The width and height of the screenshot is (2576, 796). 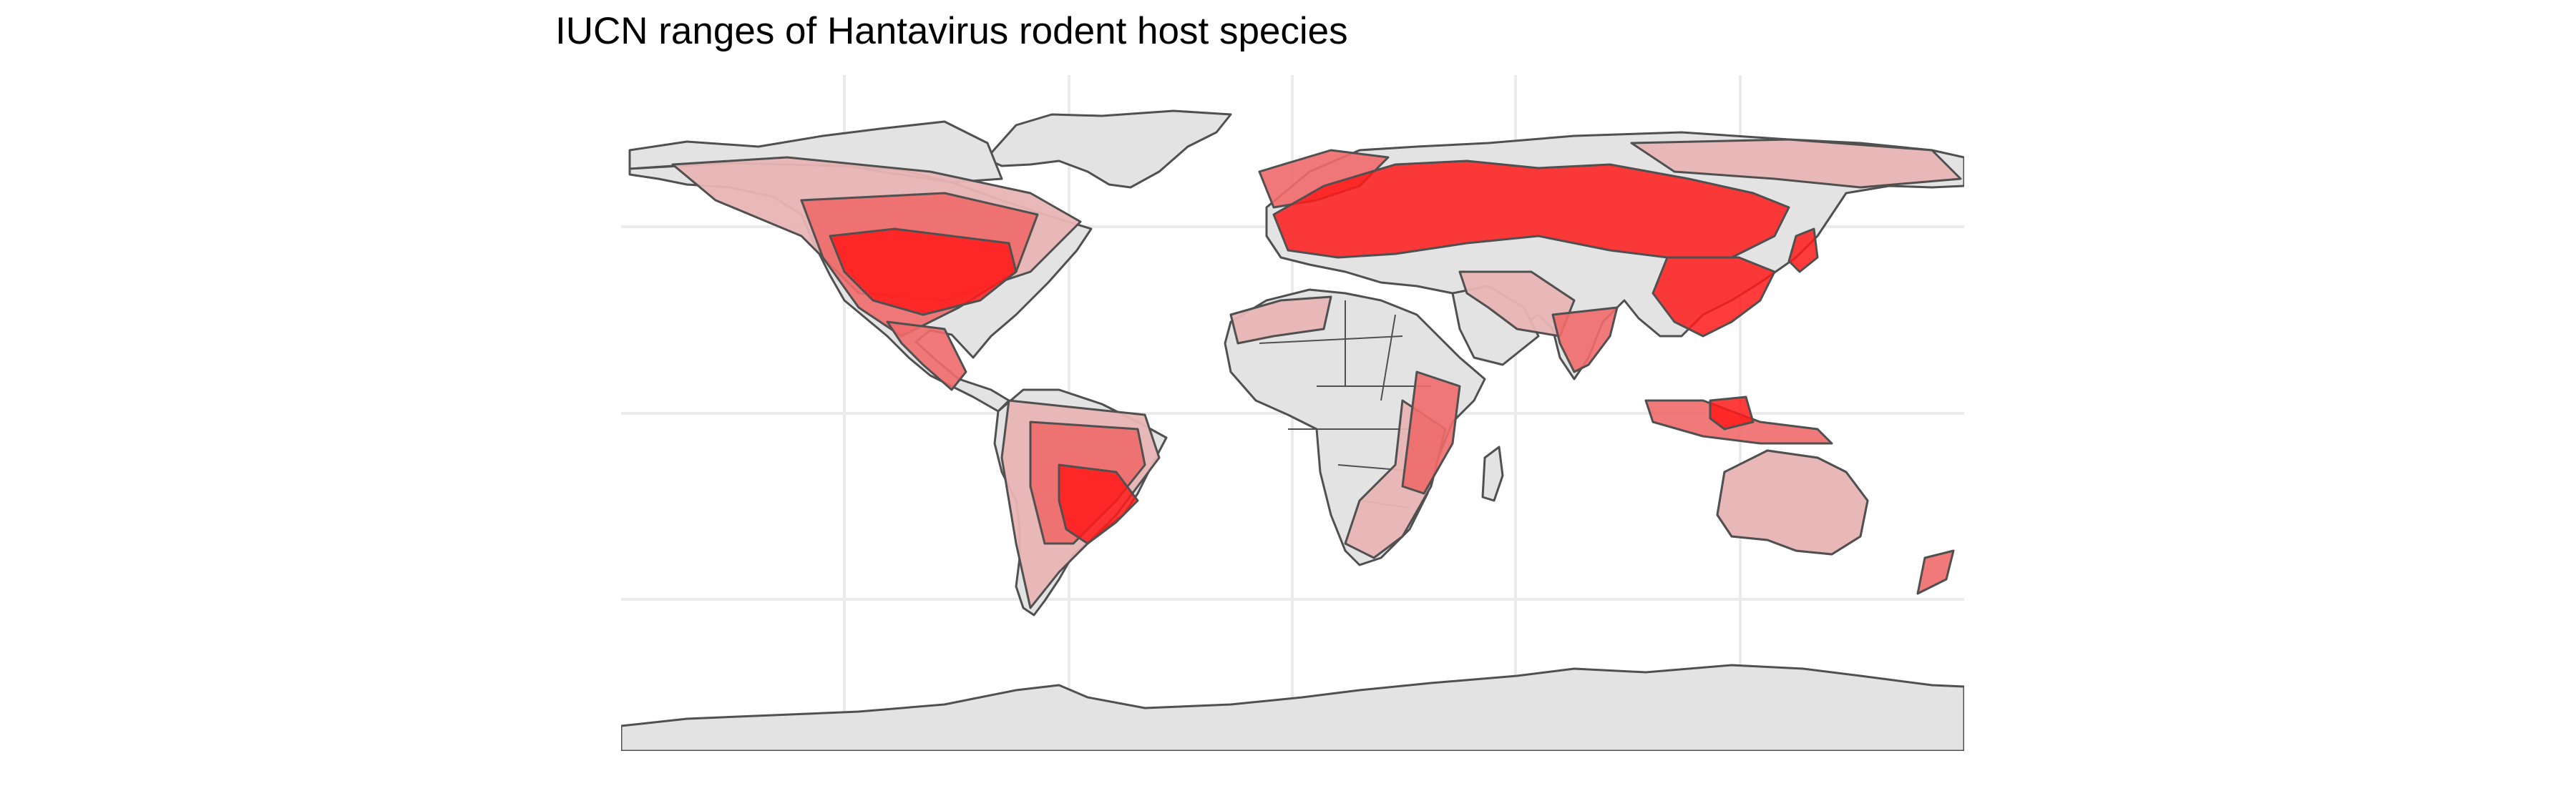 What do you see at coordinates (926, 355) in the screenshot?
I see `range-mexico-mid` at bounding box center [926, 355].